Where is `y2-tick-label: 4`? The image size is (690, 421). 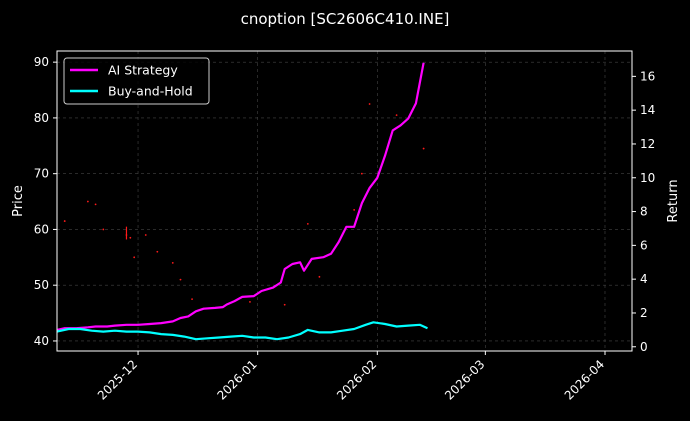 y2-tick-label: 4 is located at coordinates (644, 279).